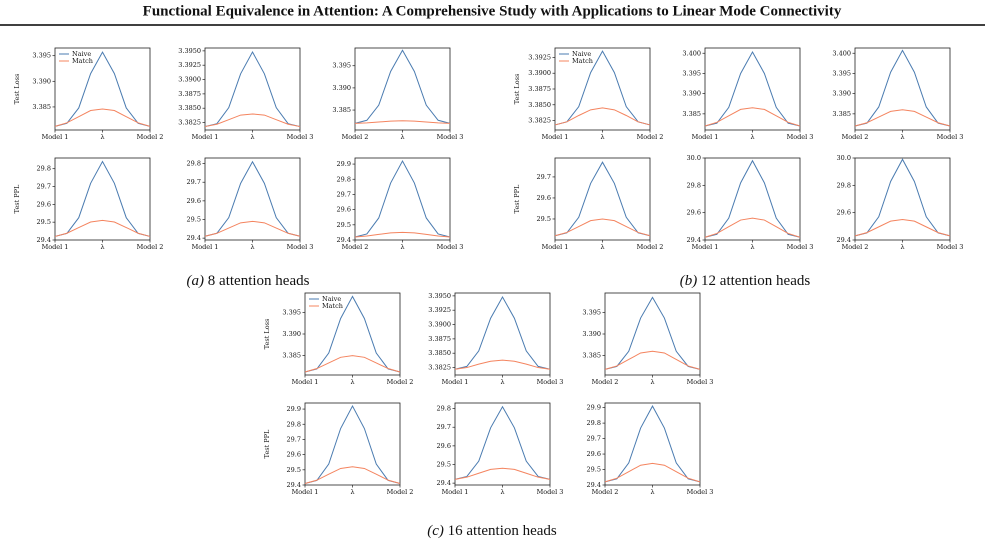 This screenshot has height=546, width=985. What do you see at coordinates (435, 531) in the screenshot?
I see `caption-label: (c)` at bounding box center [435, 531].